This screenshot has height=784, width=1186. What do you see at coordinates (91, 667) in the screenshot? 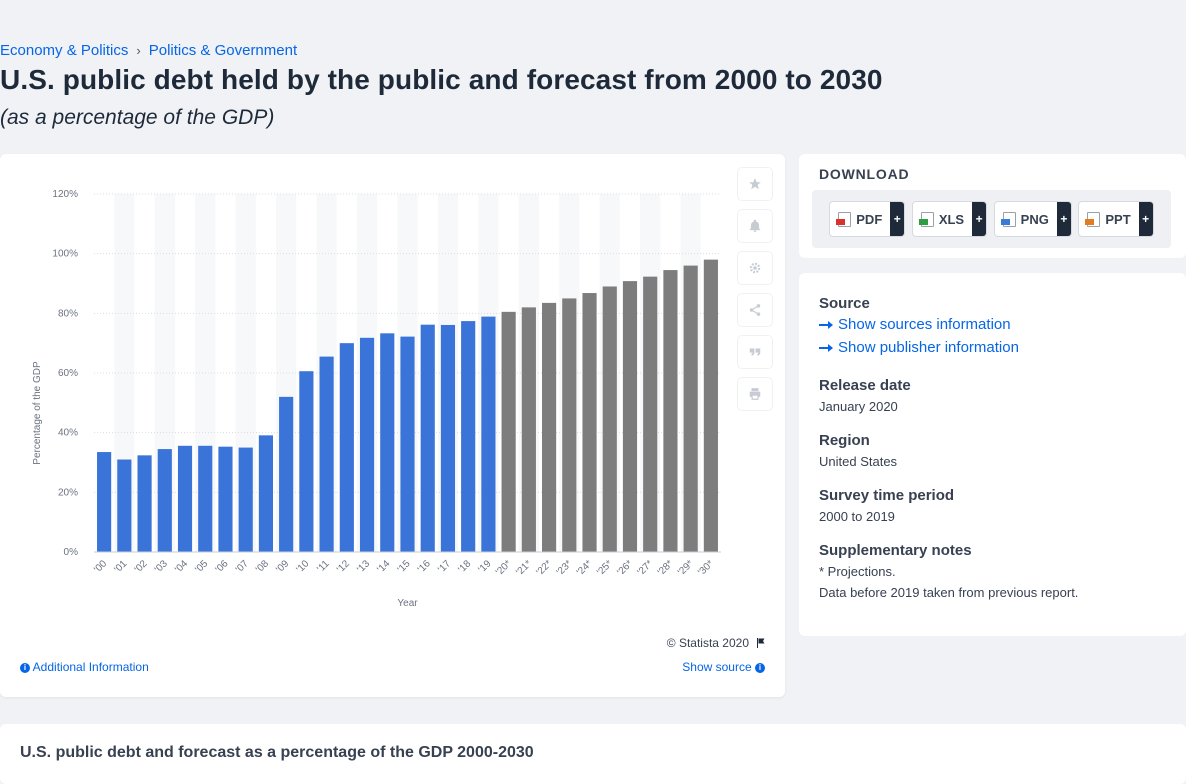
I see `additional-information-label: Additional Information` at bounding box center [91, 667].